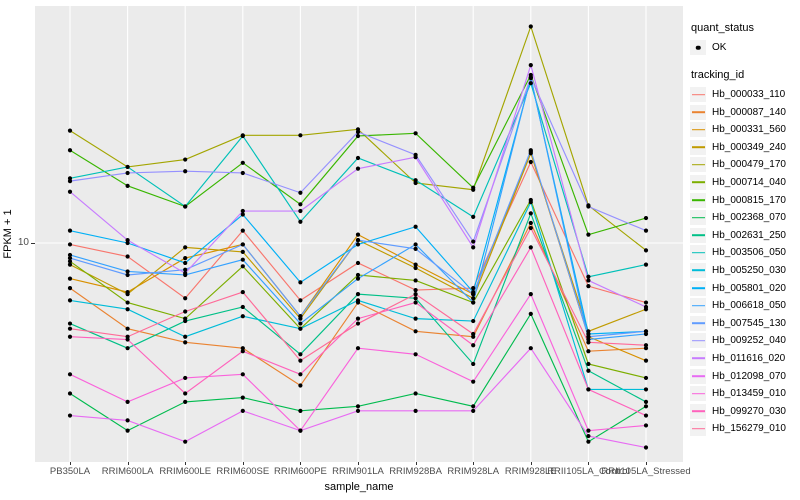 The height and width of the screenshot is (500, 800). Describe the element at coordinates (745, 47) in the screenshot. I see `legend-item-ok: OK` at that location.